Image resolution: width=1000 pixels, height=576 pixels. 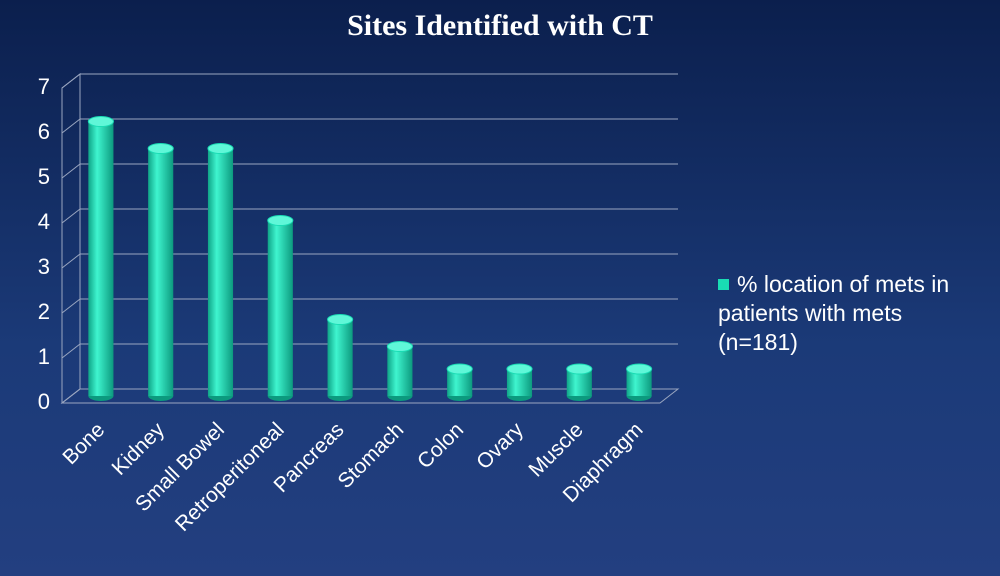 I want to click on y-tick-label: 3, so click(x=44, y=266).